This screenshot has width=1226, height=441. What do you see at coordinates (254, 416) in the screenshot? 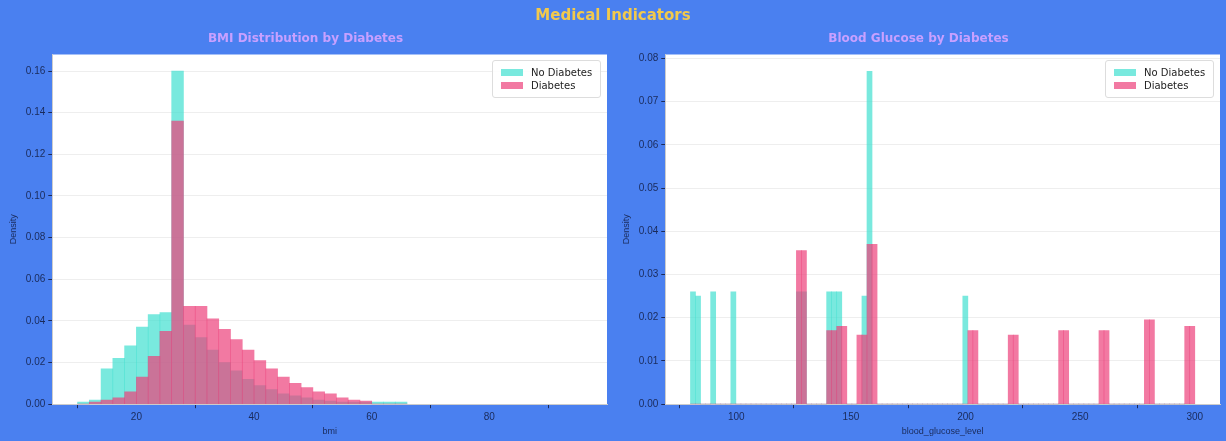
I see `x-tick-label: 40` at bounding box center [254, 416].